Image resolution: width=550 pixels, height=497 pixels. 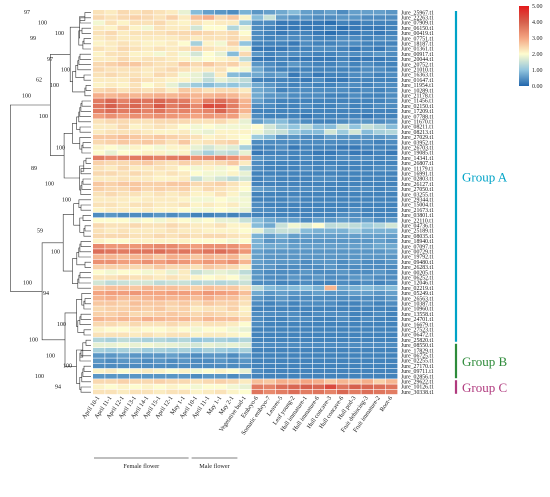 I want to click on row-label: Jure_10387.t1, so click(x=417, y=305).